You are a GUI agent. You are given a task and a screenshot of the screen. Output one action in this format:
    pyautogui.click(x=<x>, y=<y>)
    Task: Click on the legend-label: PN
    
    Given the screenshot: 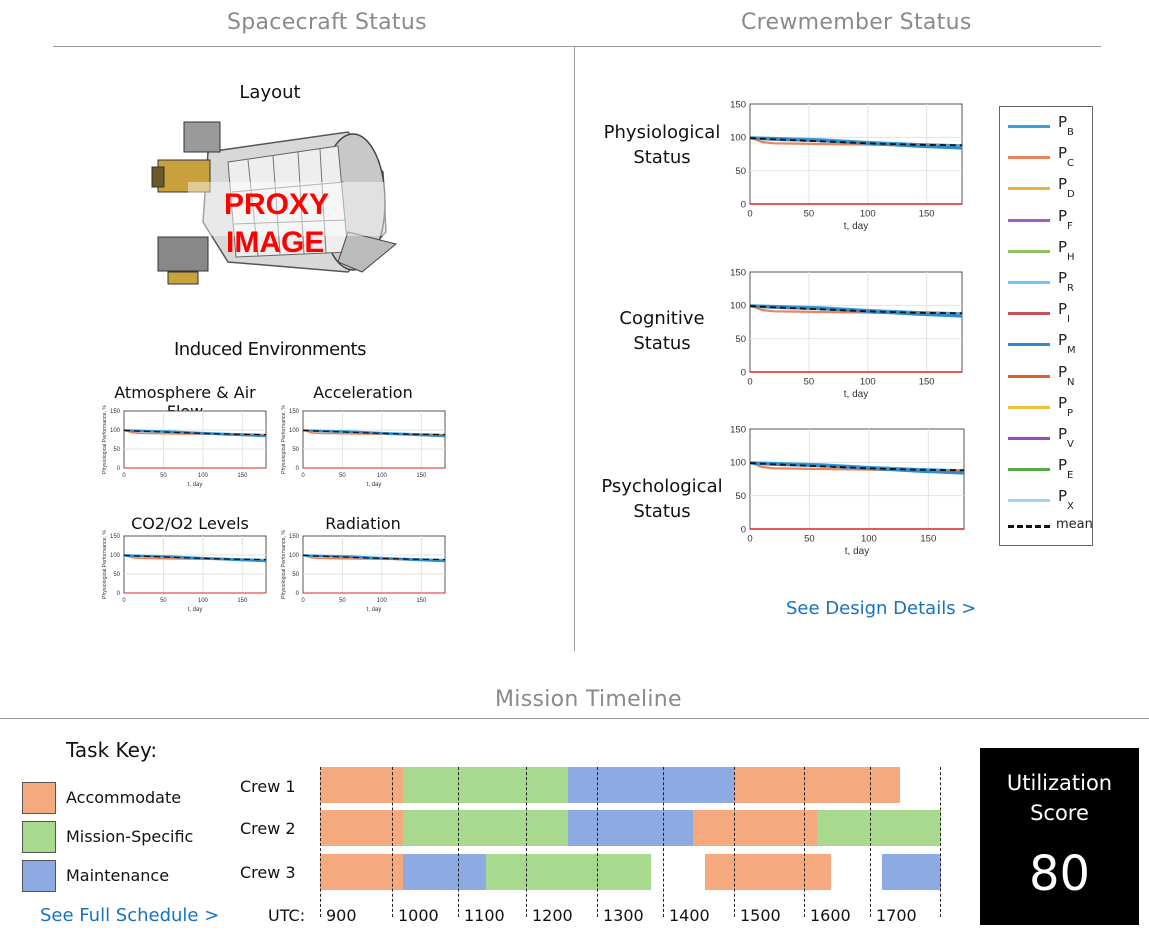 What is the action you would take?
    pyautogui.click(x=1066, y=375)
    